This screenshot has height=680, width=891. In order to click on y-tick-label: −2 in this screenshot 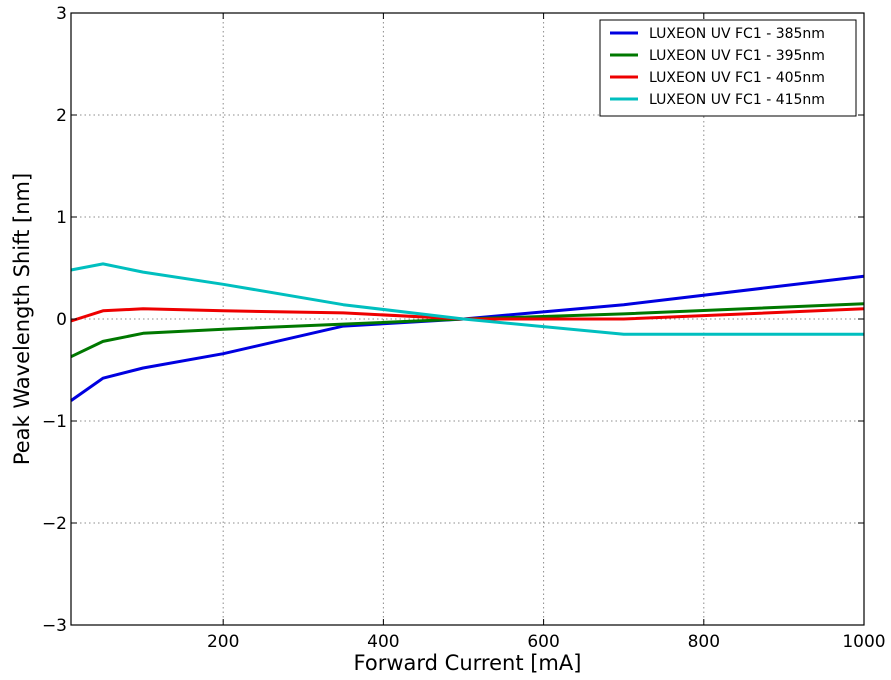, I will do `click(54, 524)`.